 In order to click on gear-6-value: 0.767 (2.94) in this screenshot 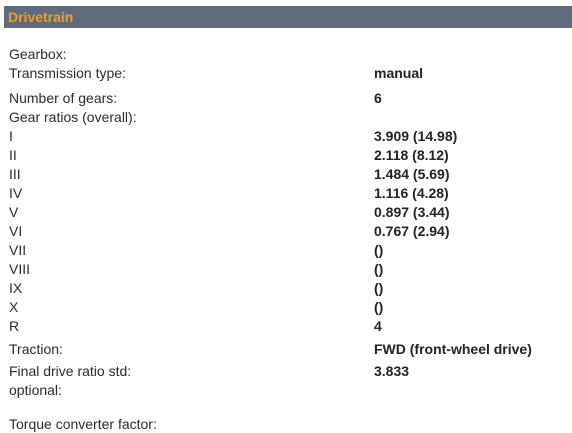, I will do `click(412, 231)`.